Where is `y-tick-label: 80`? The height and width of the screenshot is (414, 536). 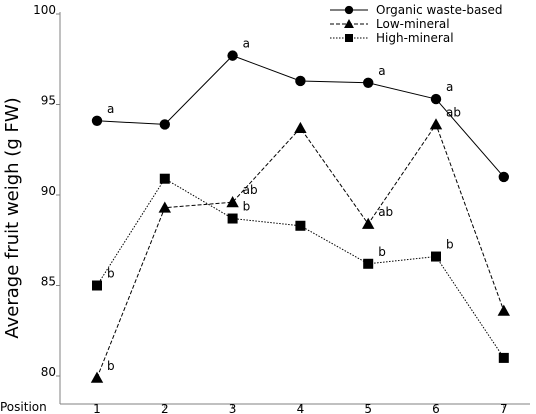
y-tick-label: 80 is located at coordinates (48, 372).